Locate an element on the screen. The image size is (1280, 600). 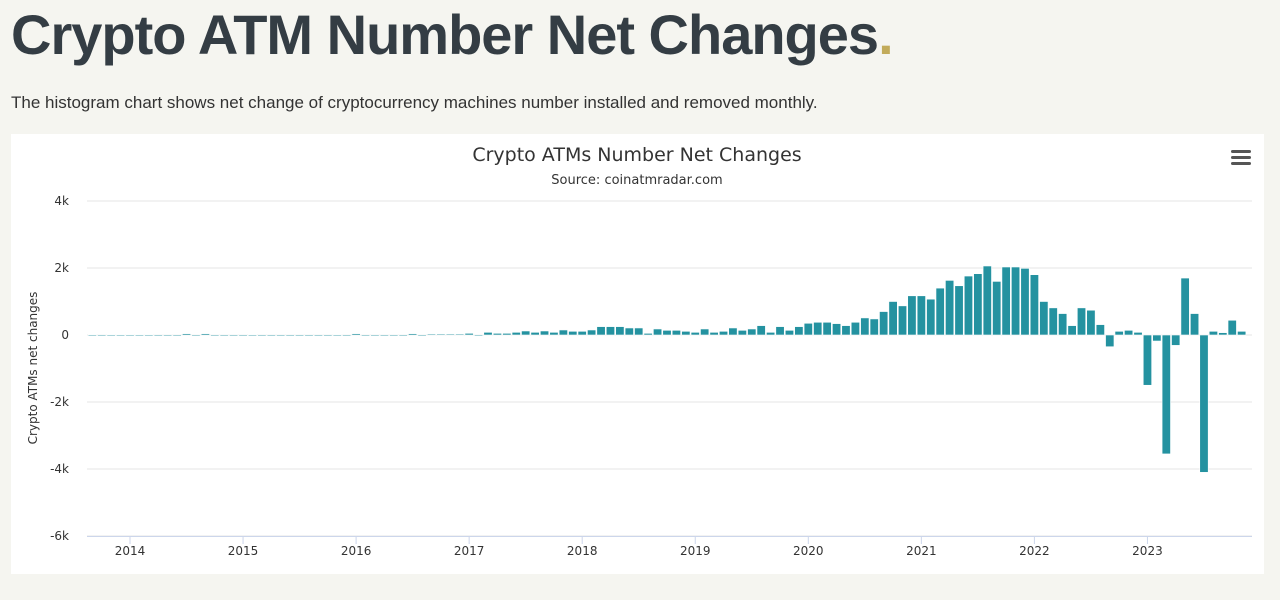
chart-menu-button is located at coordinates (1241, 159).